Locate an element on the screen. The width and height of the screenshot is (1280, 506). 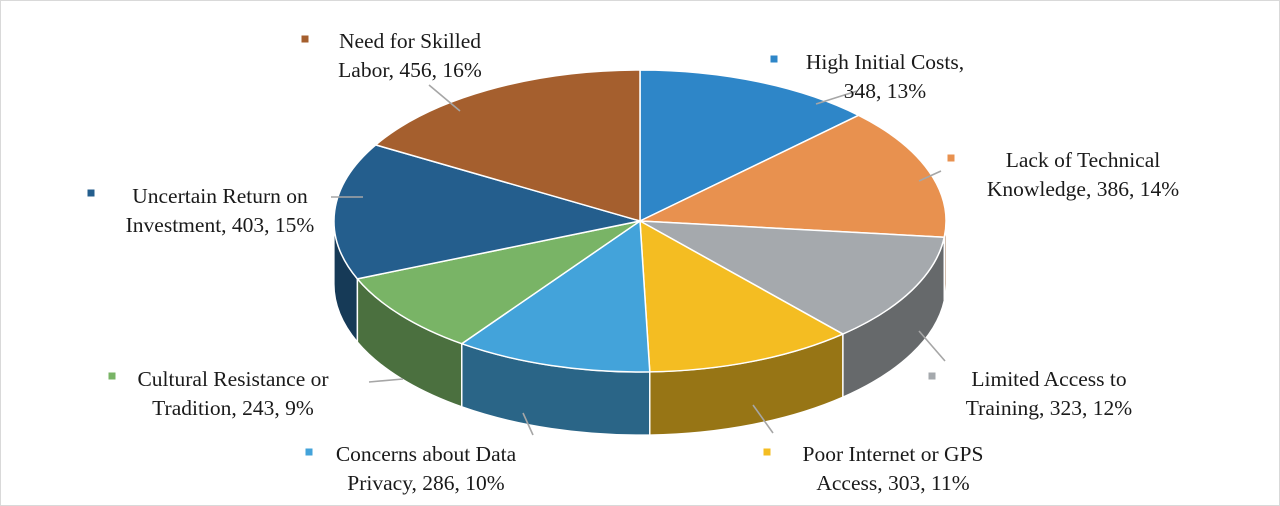
data-label-poor-internet-or-gps-access: Poor Internet or GPS Access, 303, 11% is located at coordinates (893, 468).